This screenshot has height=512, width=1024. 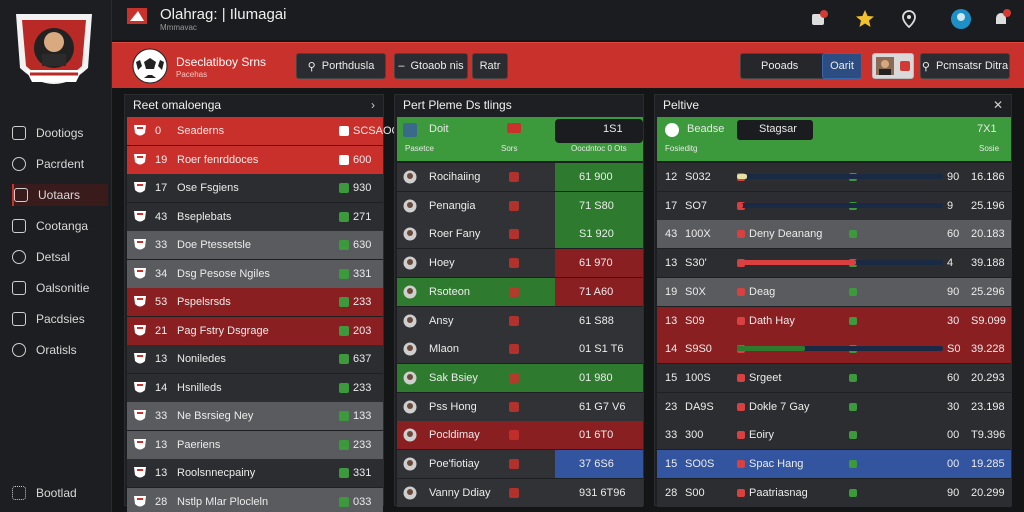 I want to click on table-row: 15 100S Srgeet 60 20.293, so click(x=834, y=377).